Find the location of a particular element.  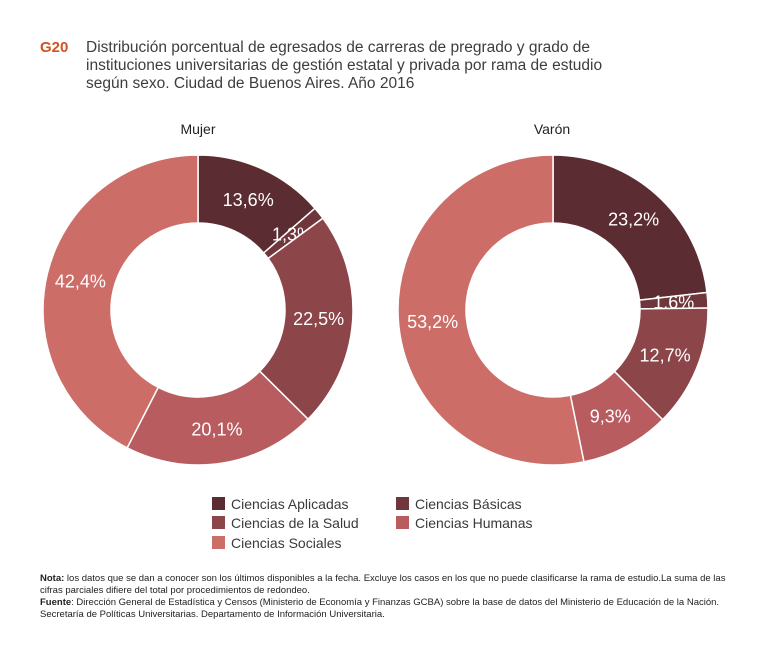

data-label-varon-3: 9,3% is located at coordinates (610, 417).